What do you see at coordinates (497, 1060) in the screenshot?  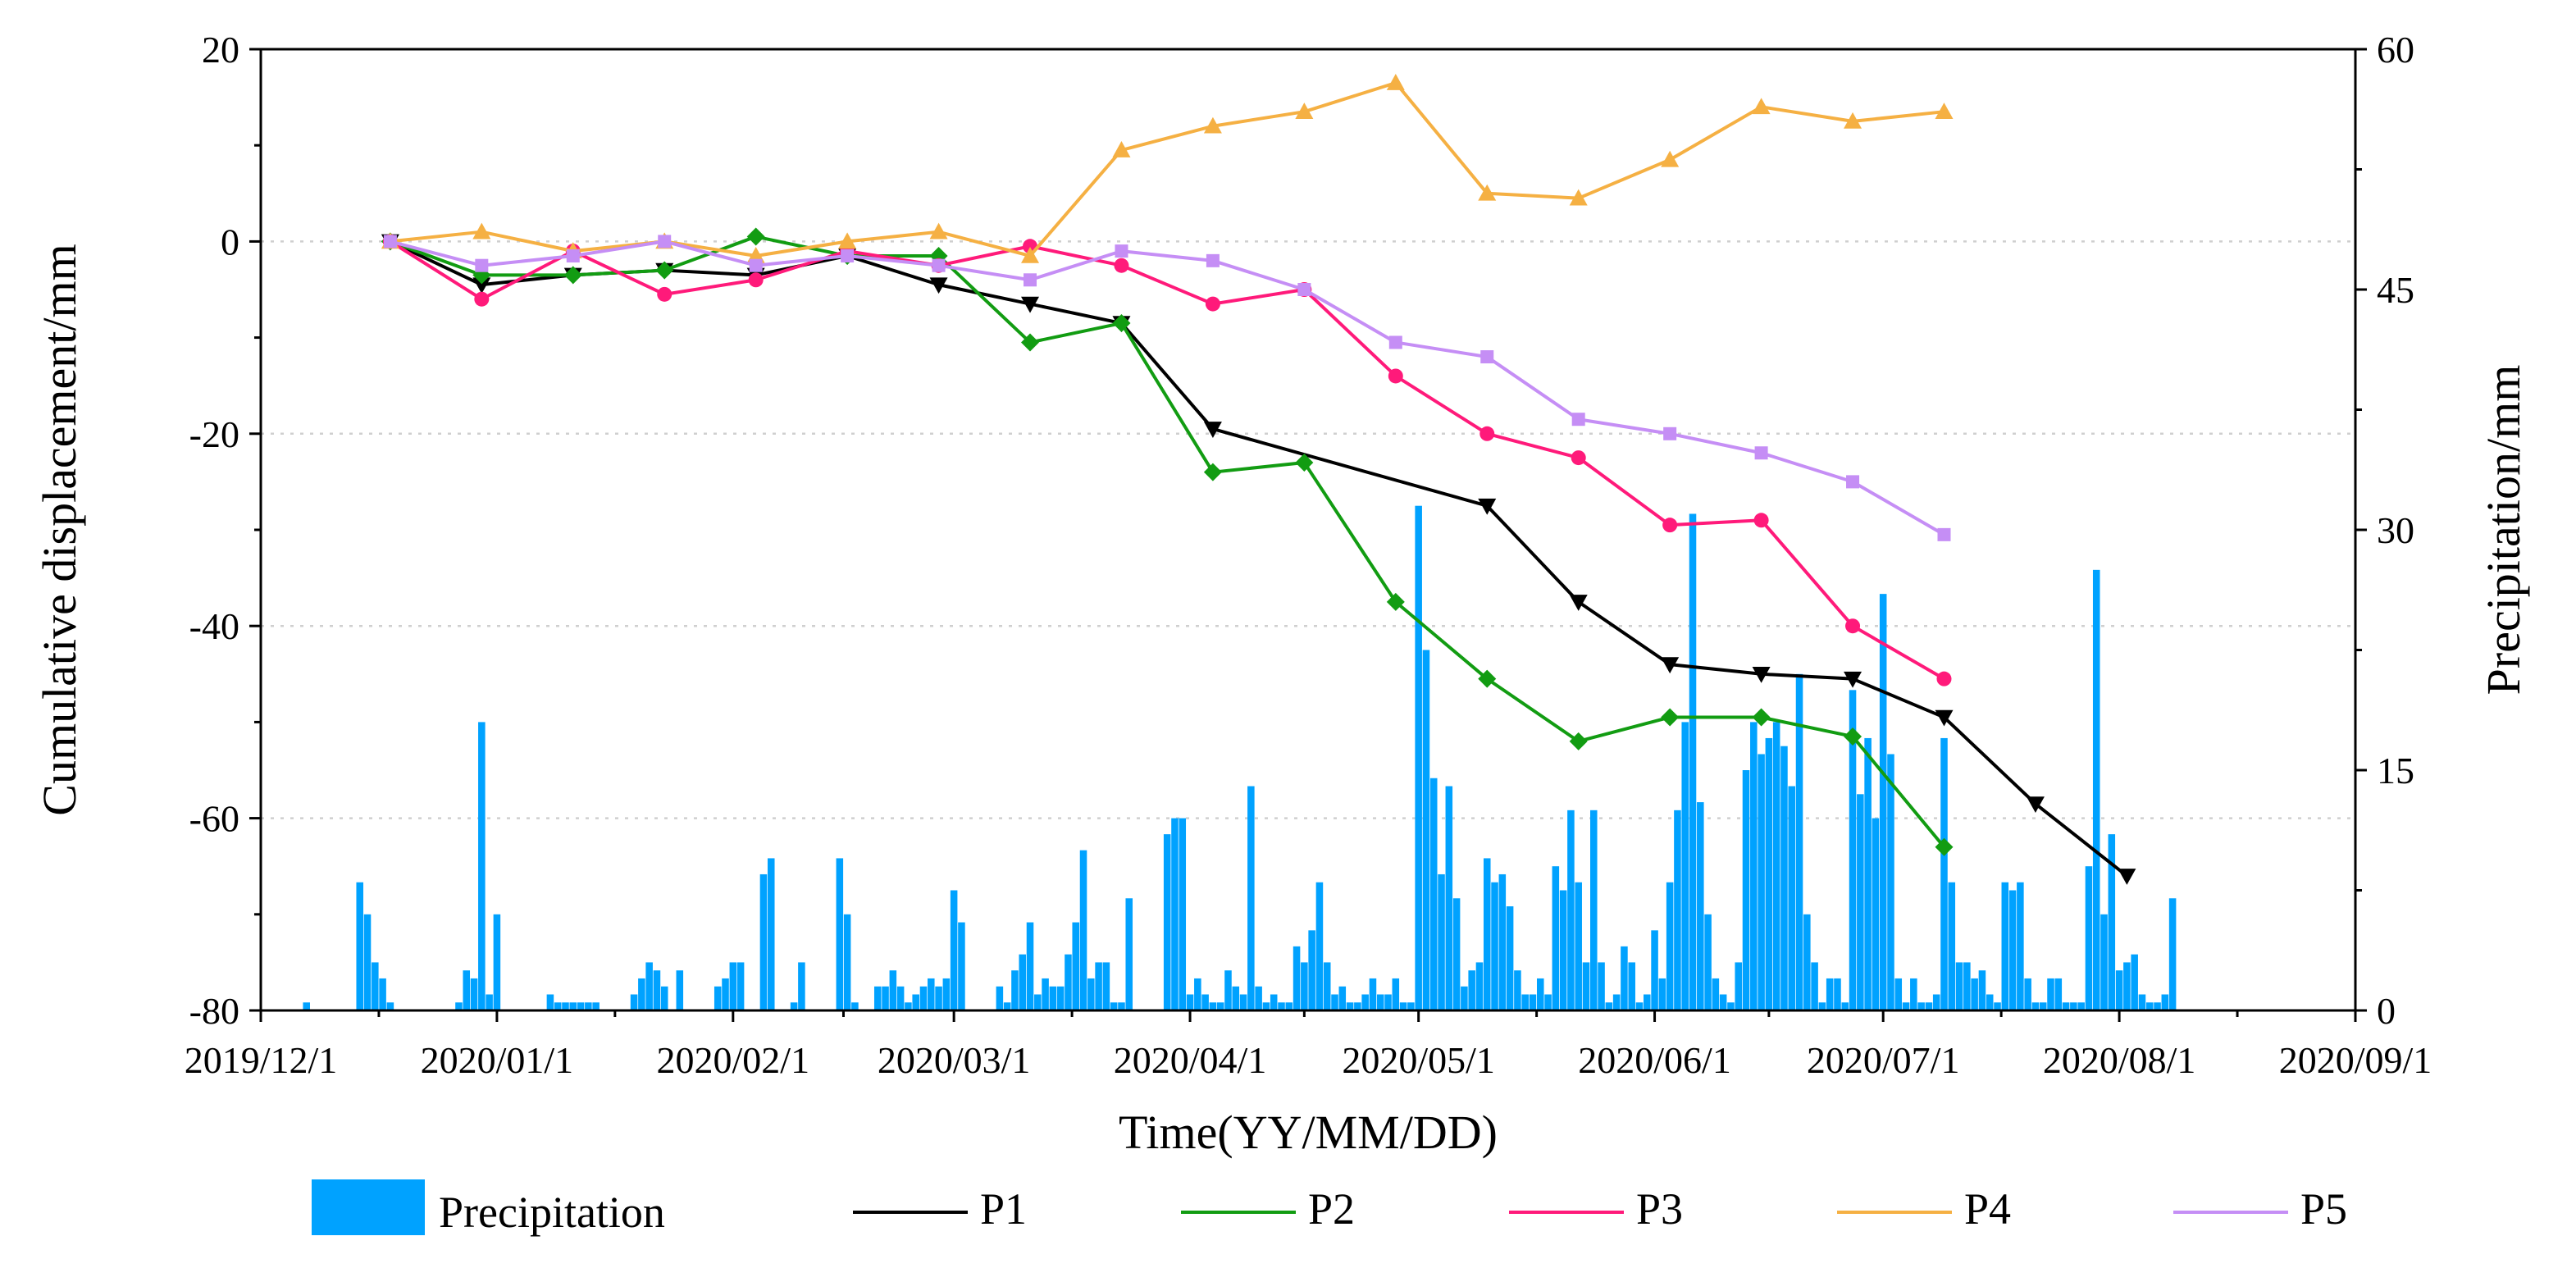 I see `x-tick-label: 2020/01/1` at bounding box center [497, 1060].